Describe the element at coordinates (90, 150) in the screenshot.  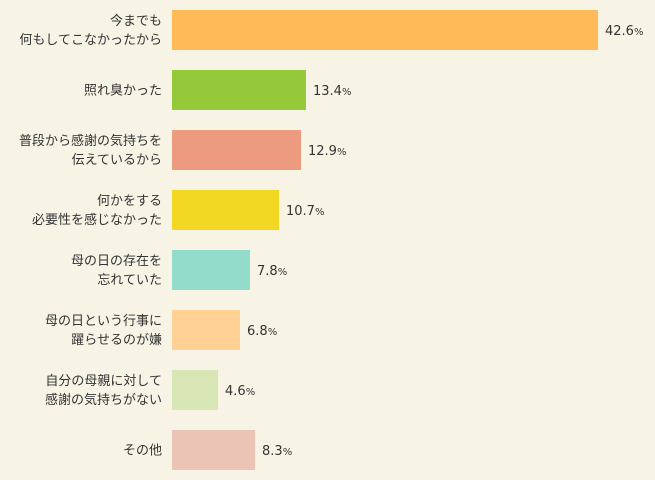
I see `category-label-2: 普段から感謝の気持ちを伝えているから` at that location.